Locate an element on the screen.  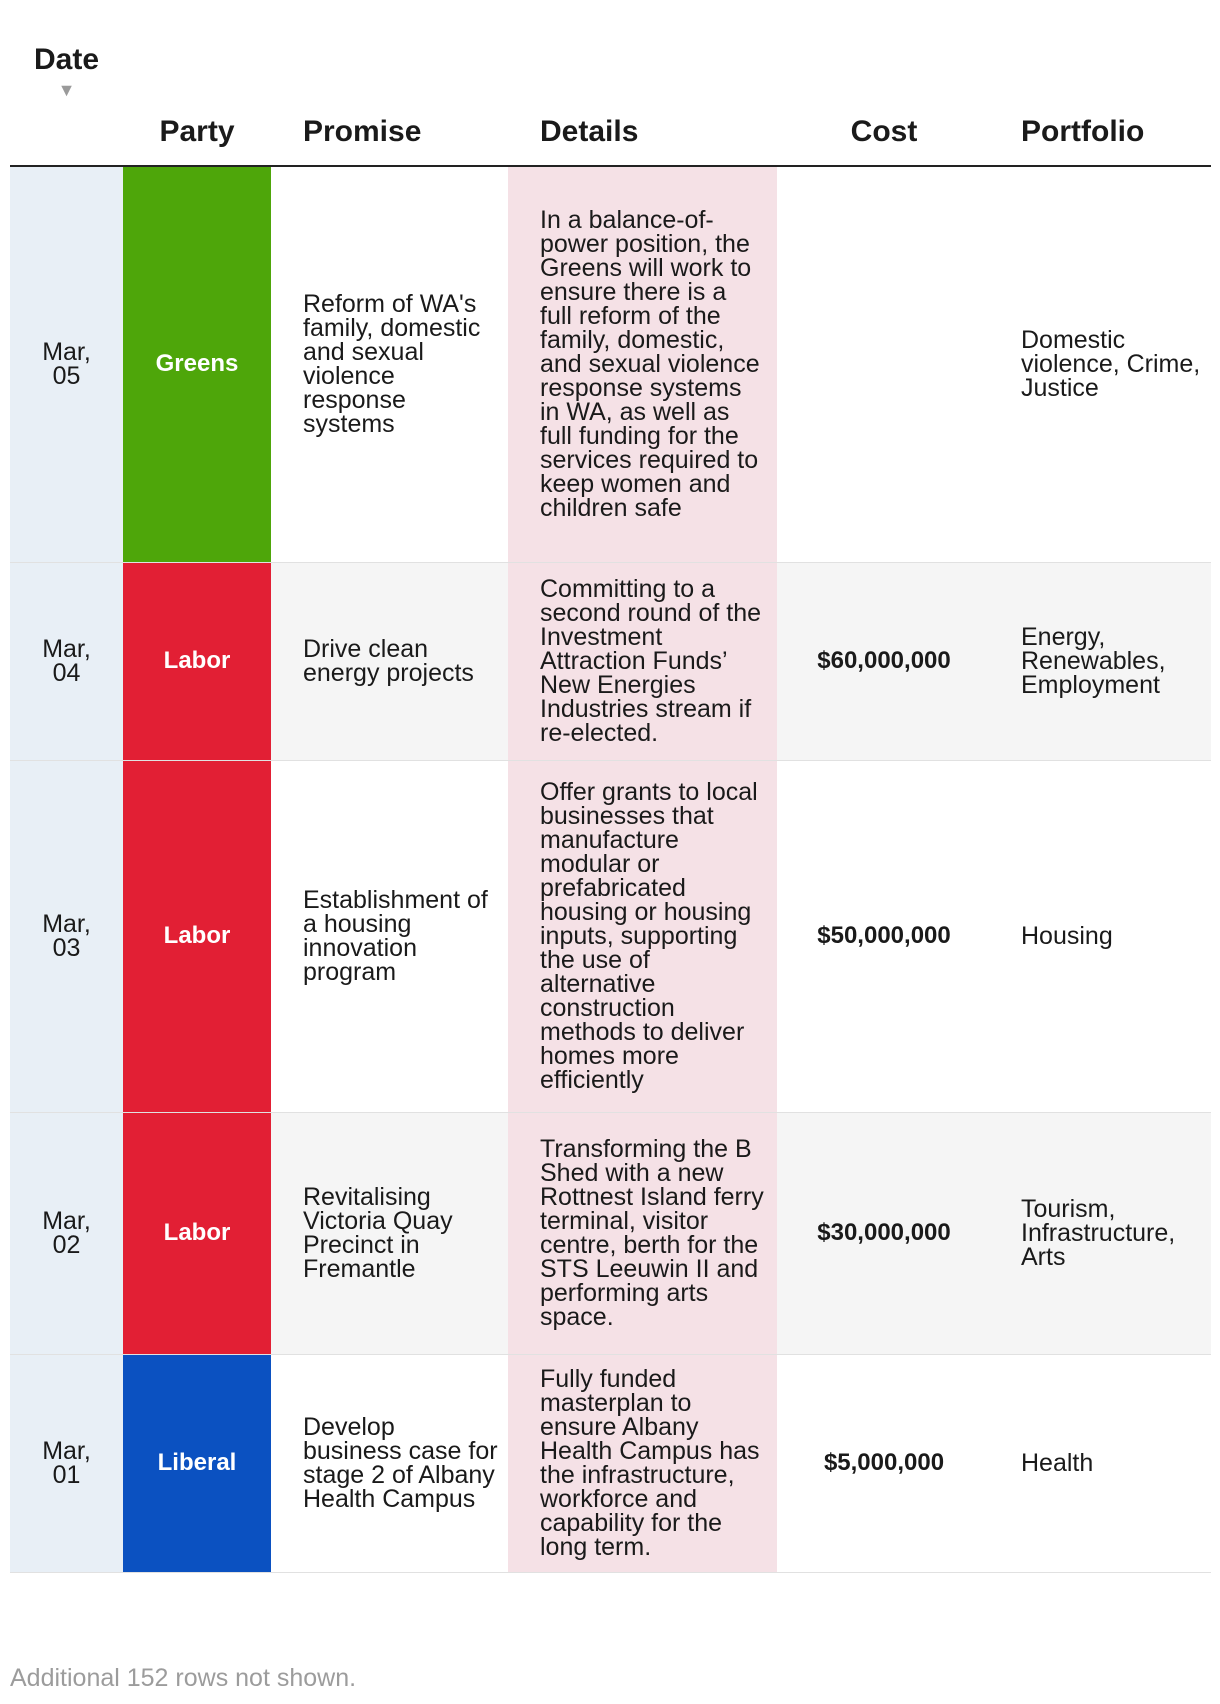
cost-cell: $5,000,000 is located at coordinates (884, 1462).